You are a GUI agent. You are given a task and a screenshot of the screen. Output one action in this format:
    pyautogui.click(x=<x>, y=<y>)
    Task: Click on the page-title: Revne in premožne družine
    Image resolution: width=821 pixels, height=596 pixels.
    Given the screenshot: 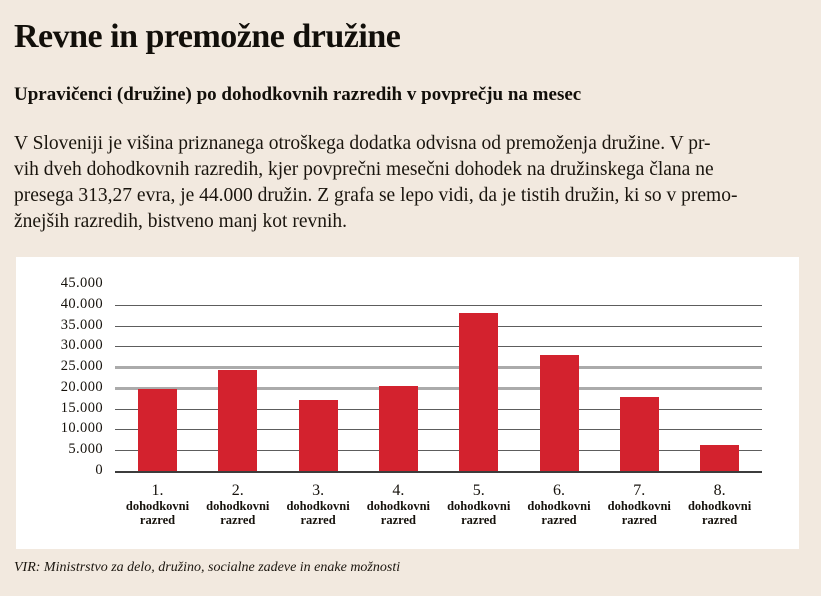 What is the action you would take?
    pyautogui.click(x=207, y=36)
    